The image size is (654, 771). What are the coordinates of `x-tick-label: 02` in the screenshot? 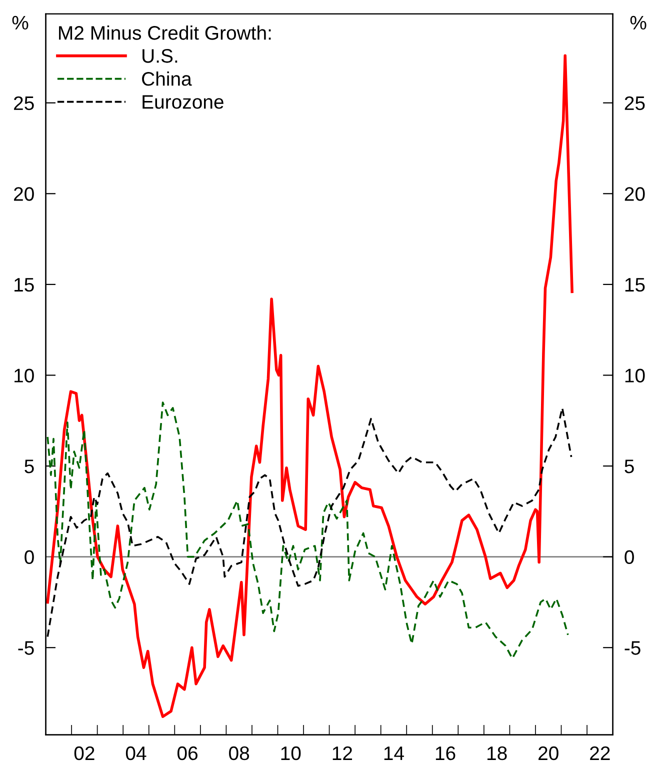 It's located at (84, 753).